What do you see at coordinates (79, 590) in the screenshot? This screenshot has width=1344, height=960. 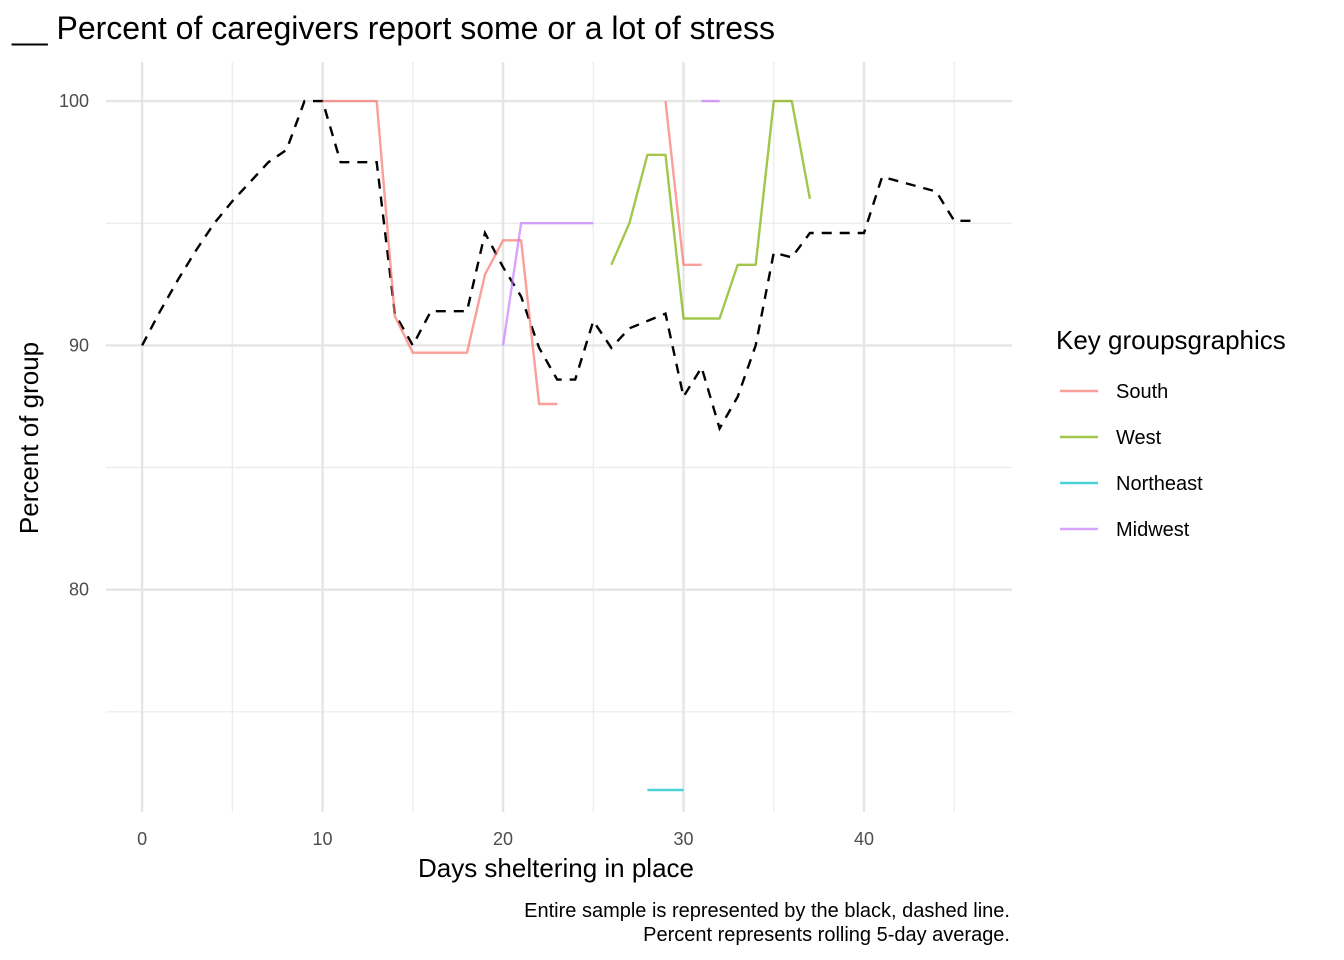 I see `y-tick-label: 80` at bounding box center [79, 590].